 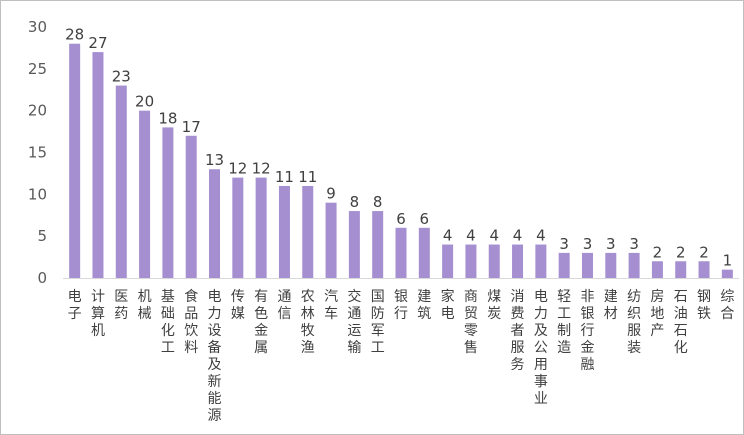 I want to click on y-tick-label: 20, so click(x=37, y=111).